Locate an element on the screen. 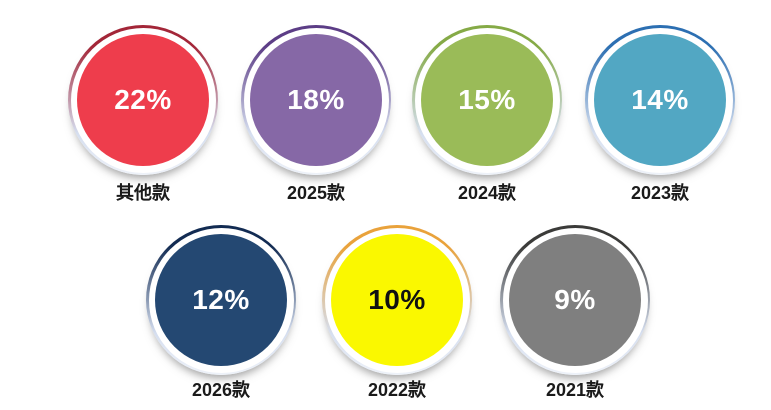  bubble-fill: 12% is located at coordinates (221, 300).